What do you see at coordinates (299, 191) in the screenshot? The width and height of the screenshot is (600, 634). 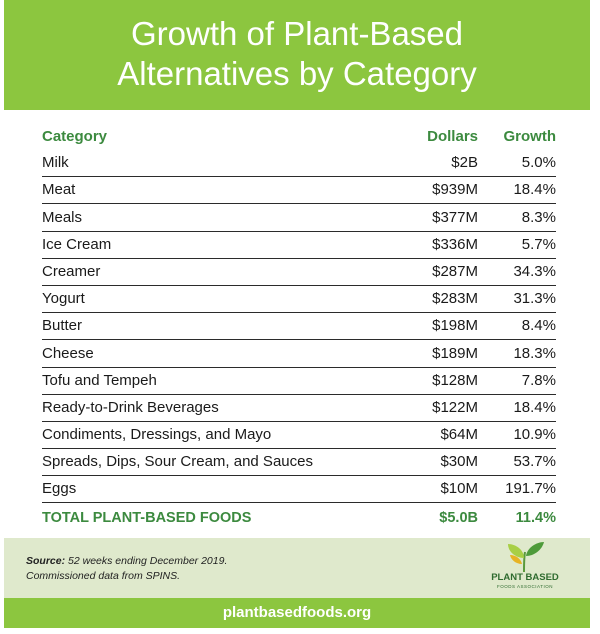 I see `table-row: Meat $939M 18.4%` at bounding box center [299, 191].